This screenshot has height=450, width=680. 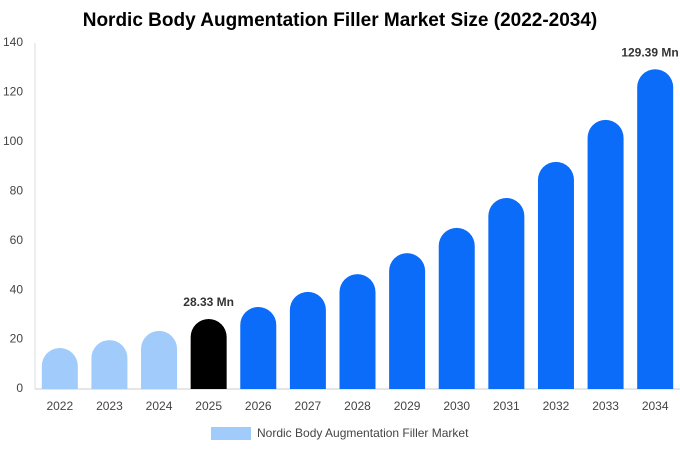 I want to click on y-tick-label: 40, so click(x=17, y=289).